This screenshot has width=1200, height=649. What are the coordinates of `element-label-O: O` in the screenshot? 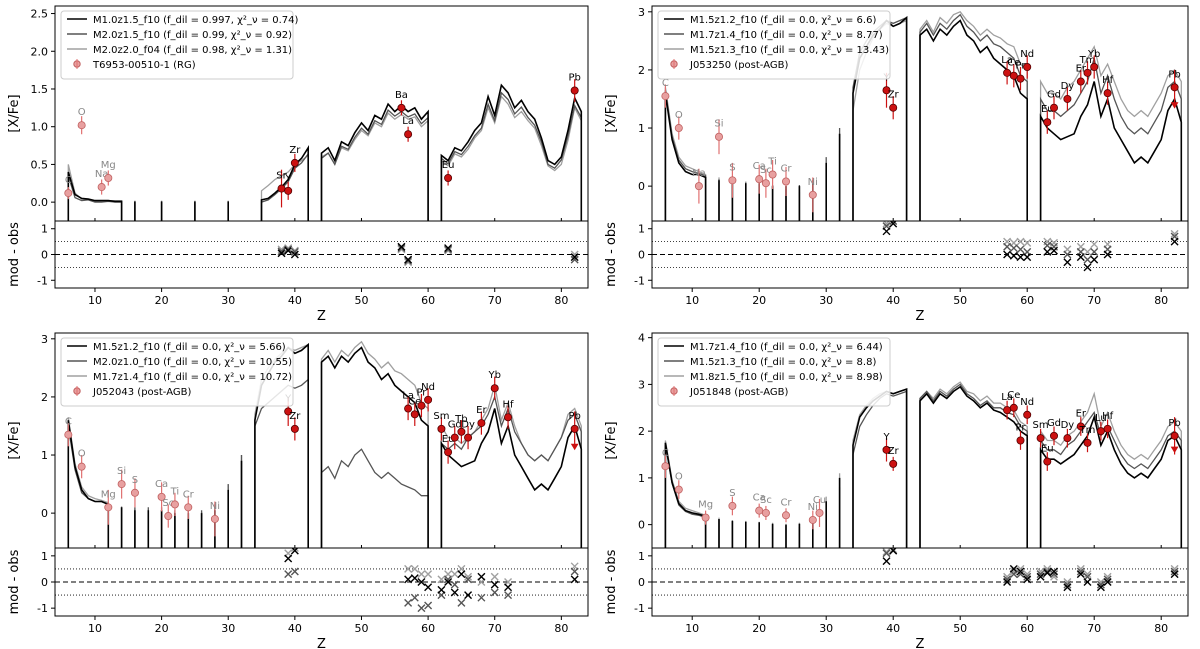 It's located at (82, 454).